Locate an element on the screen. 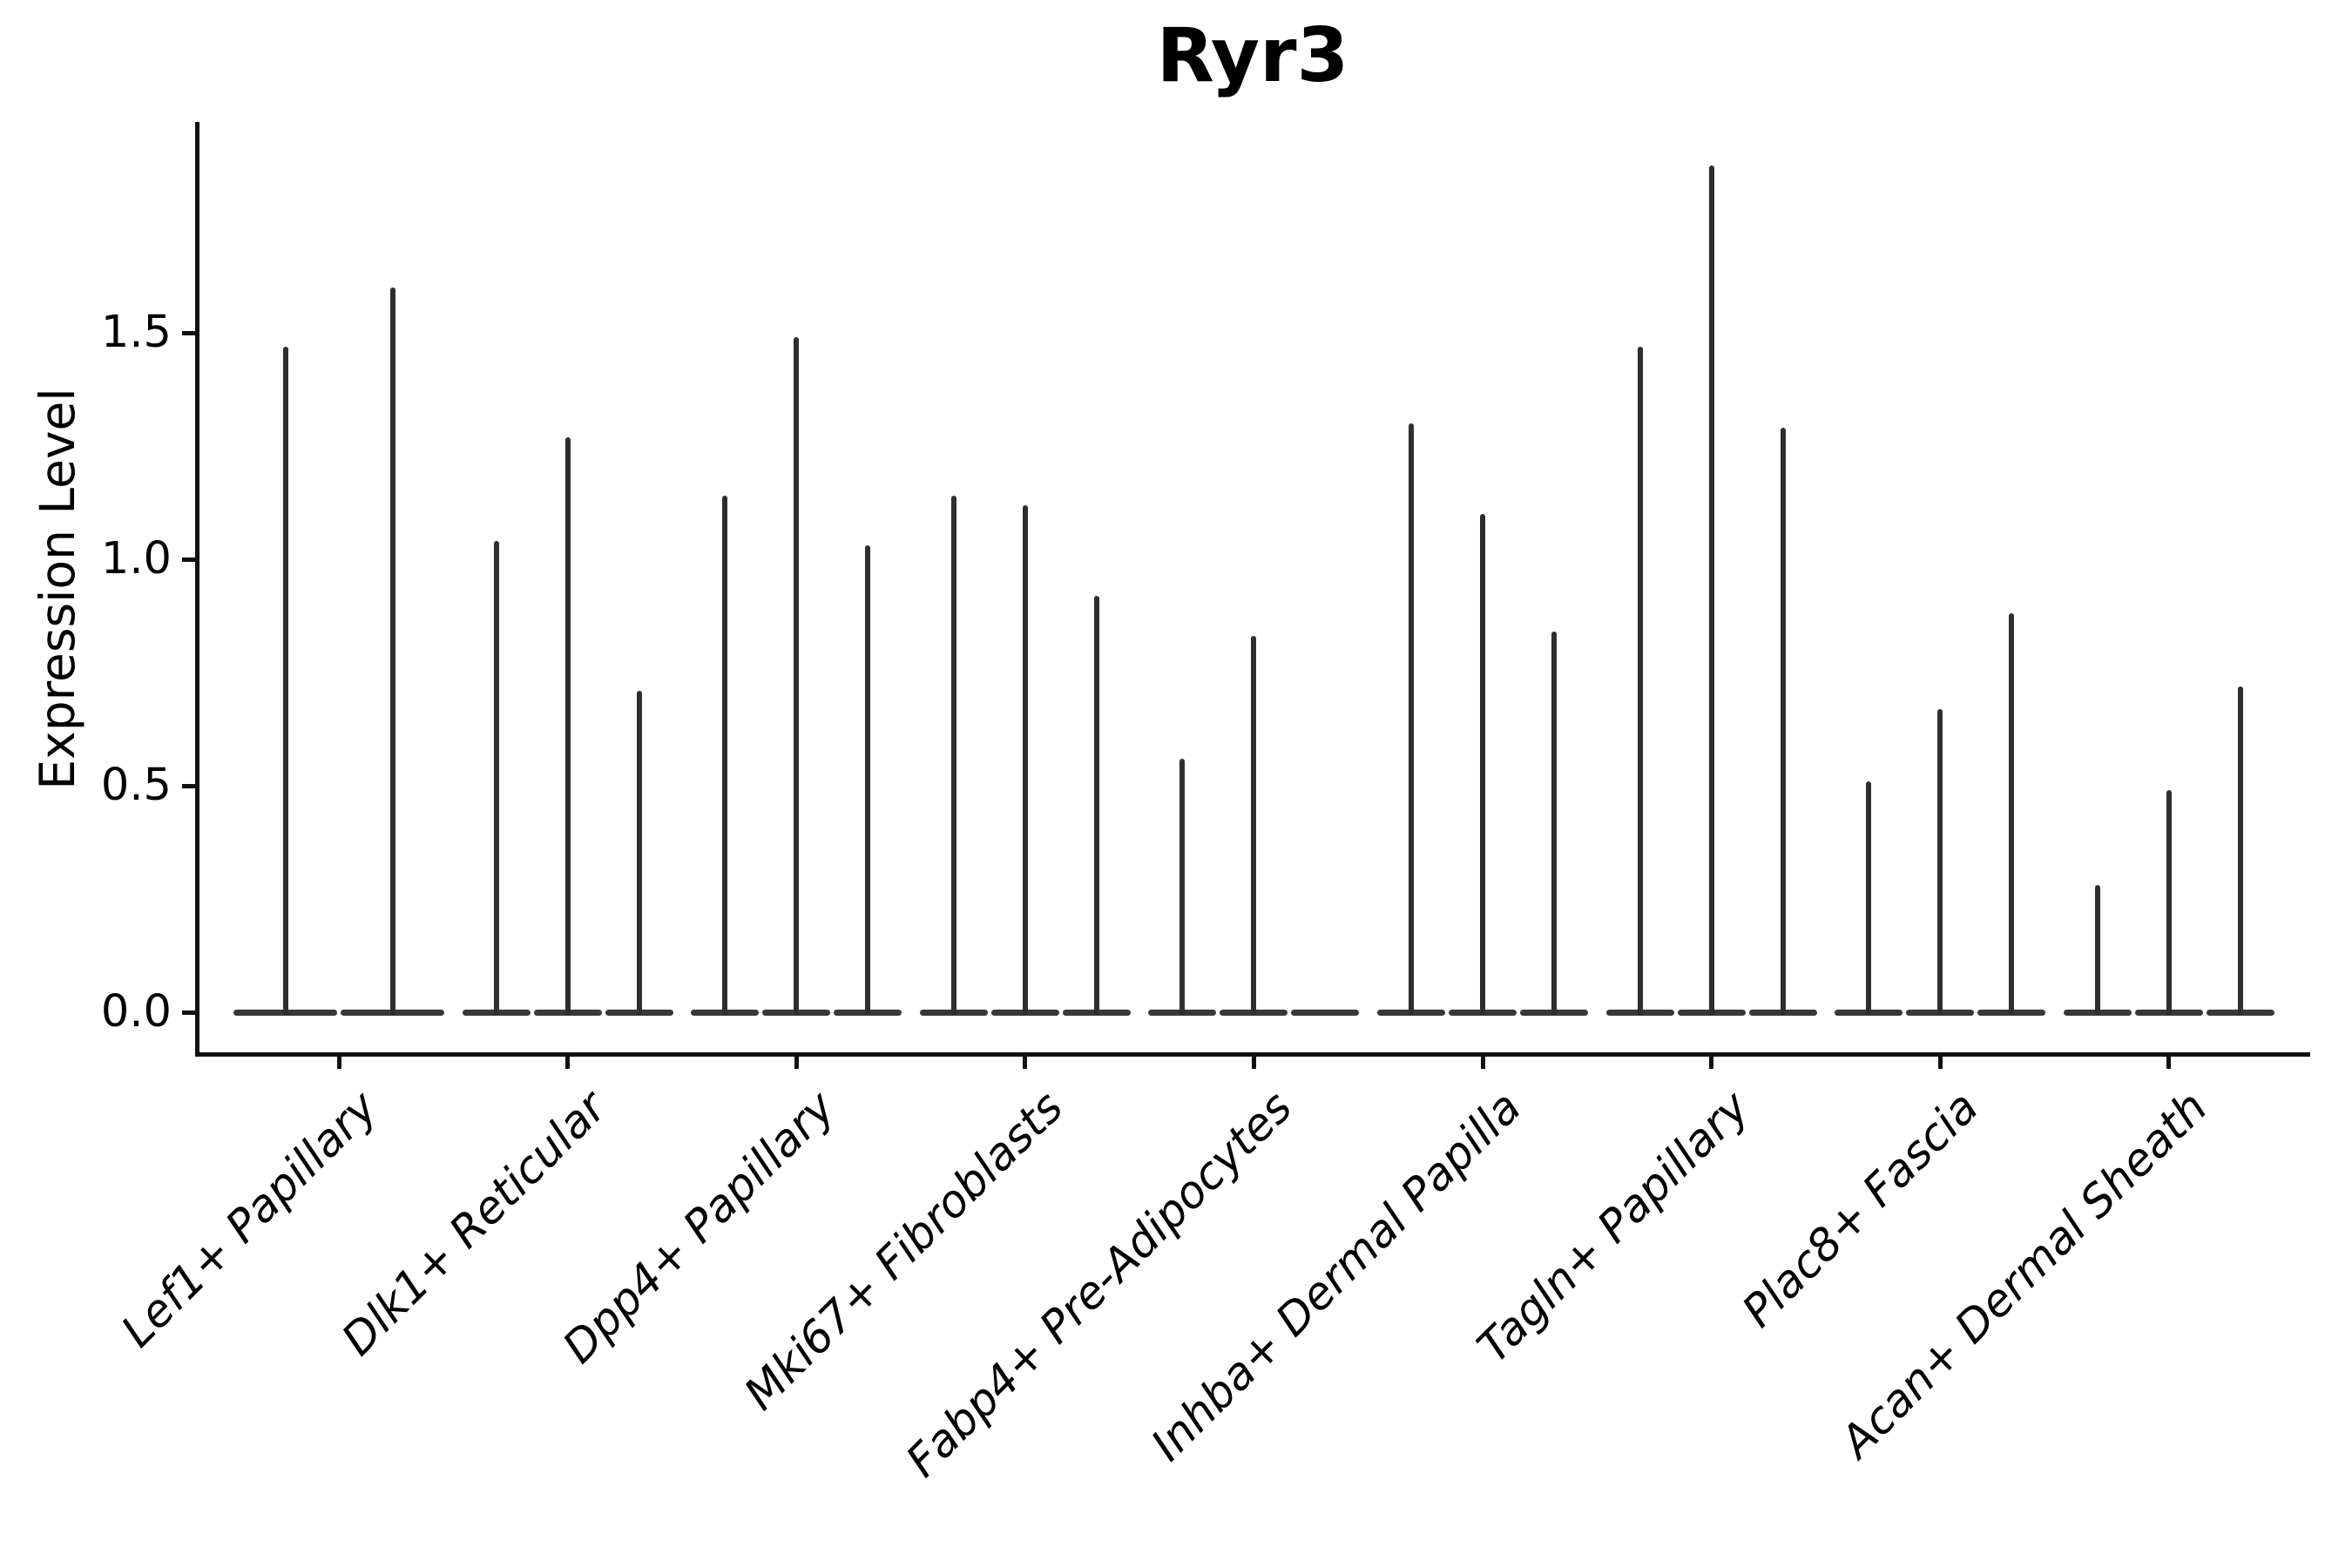 Image resolution: width=2352 pixels, height=1568 pixels. y-tick-label: 1.0 is located at coordinates (136, 559).